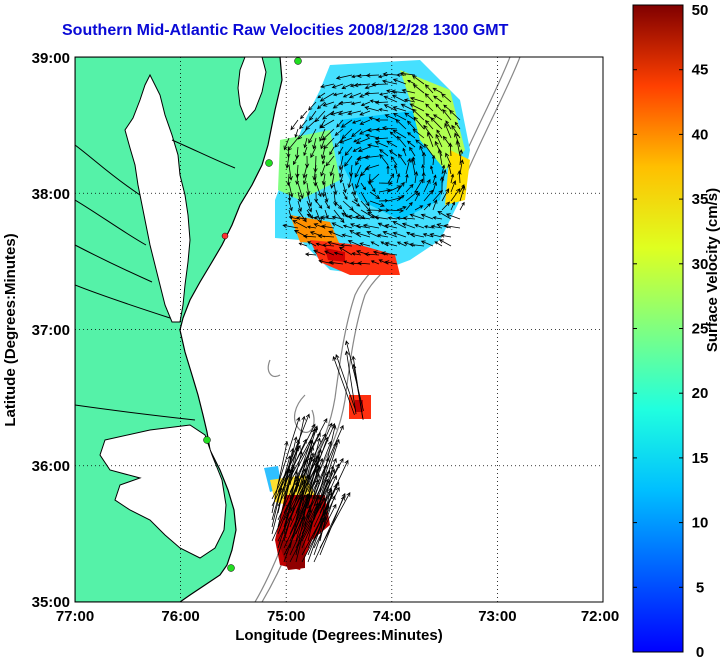 Image resolution: width=724 pixels, height=659 pixels. What do you see at coordinates (700, 523) in the screenshot?
I see `colorbar-tick-label: 10` at bounding box center [700, 523].